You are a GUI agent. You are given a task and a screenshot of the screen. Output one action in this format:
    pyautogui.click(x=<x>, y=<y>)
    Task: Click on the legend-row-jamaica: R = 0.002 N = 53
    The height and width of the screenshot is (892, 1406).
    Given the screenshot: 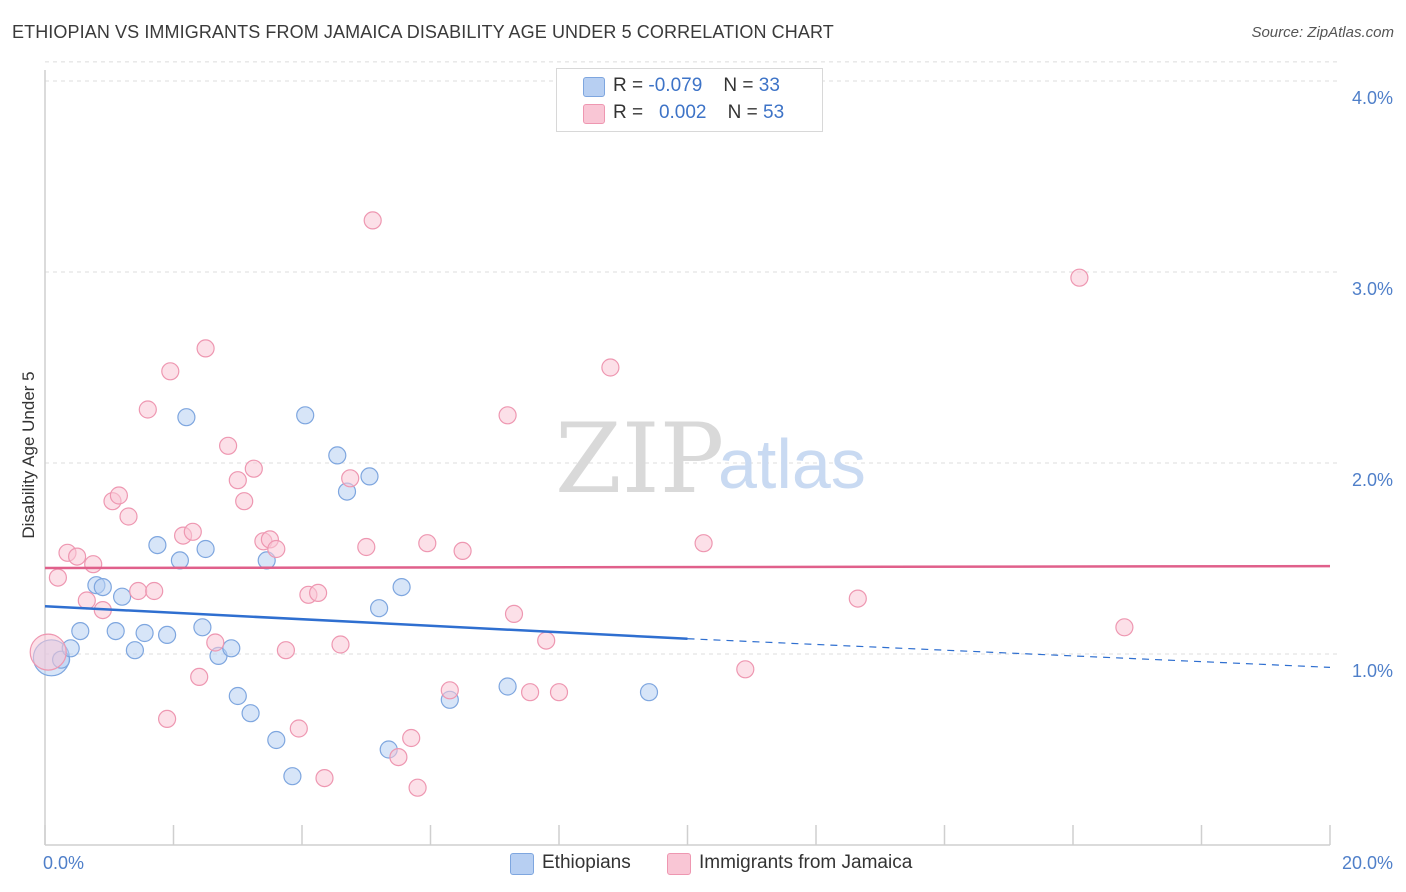 What is the action you would take?
    pyautogui.click(x=689, y=114)
    